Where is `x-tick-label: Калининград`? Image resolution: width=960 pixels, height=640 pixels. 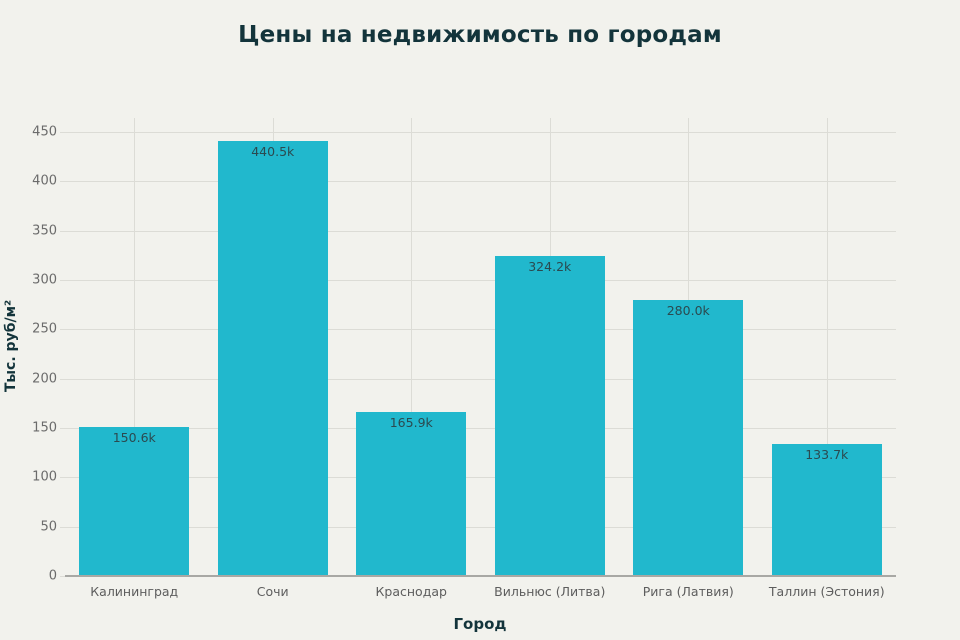 x-tick-label: Калининград is located at coordinates (134, 591).